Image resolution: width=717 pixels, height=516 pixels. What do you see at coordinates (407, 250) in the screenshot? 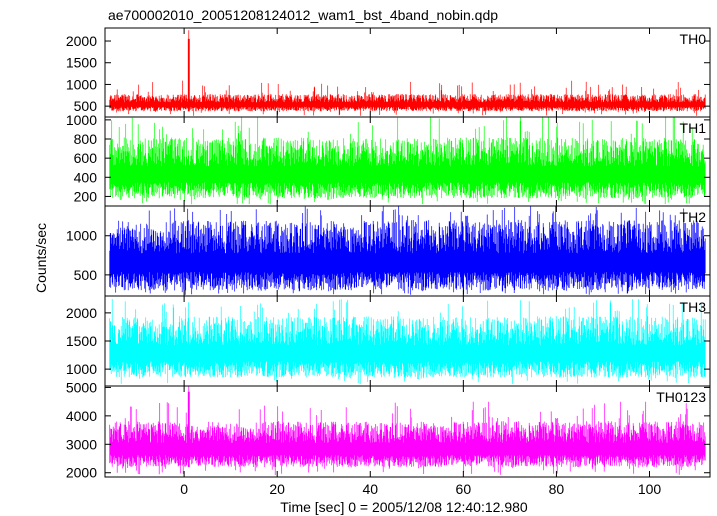
I see `series-line-th2` at bounding box center [407, 250].